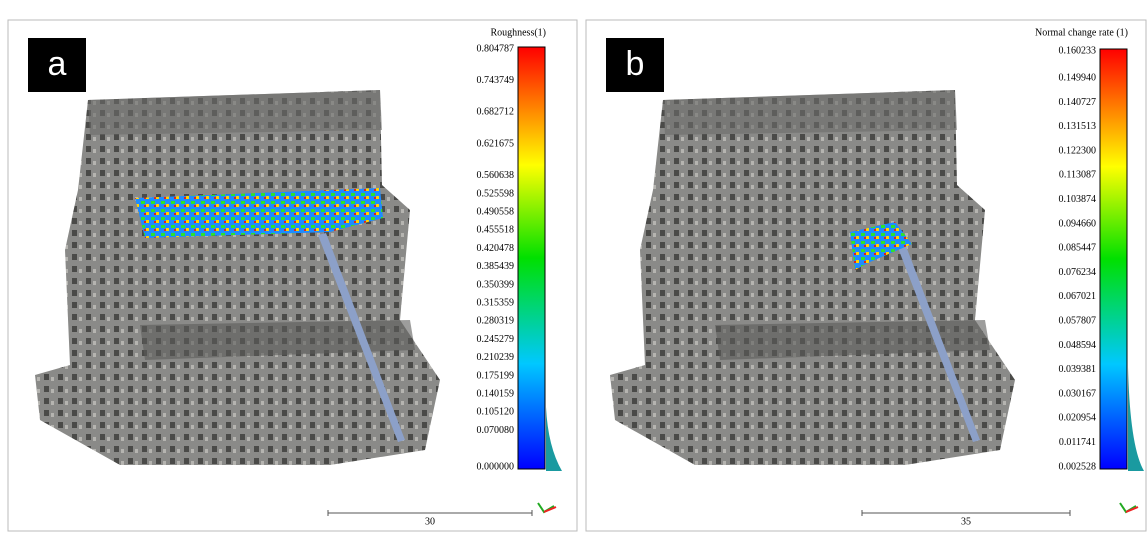  I want to click on colorbar-tick-label: 0.113087, so click(1077, 175).